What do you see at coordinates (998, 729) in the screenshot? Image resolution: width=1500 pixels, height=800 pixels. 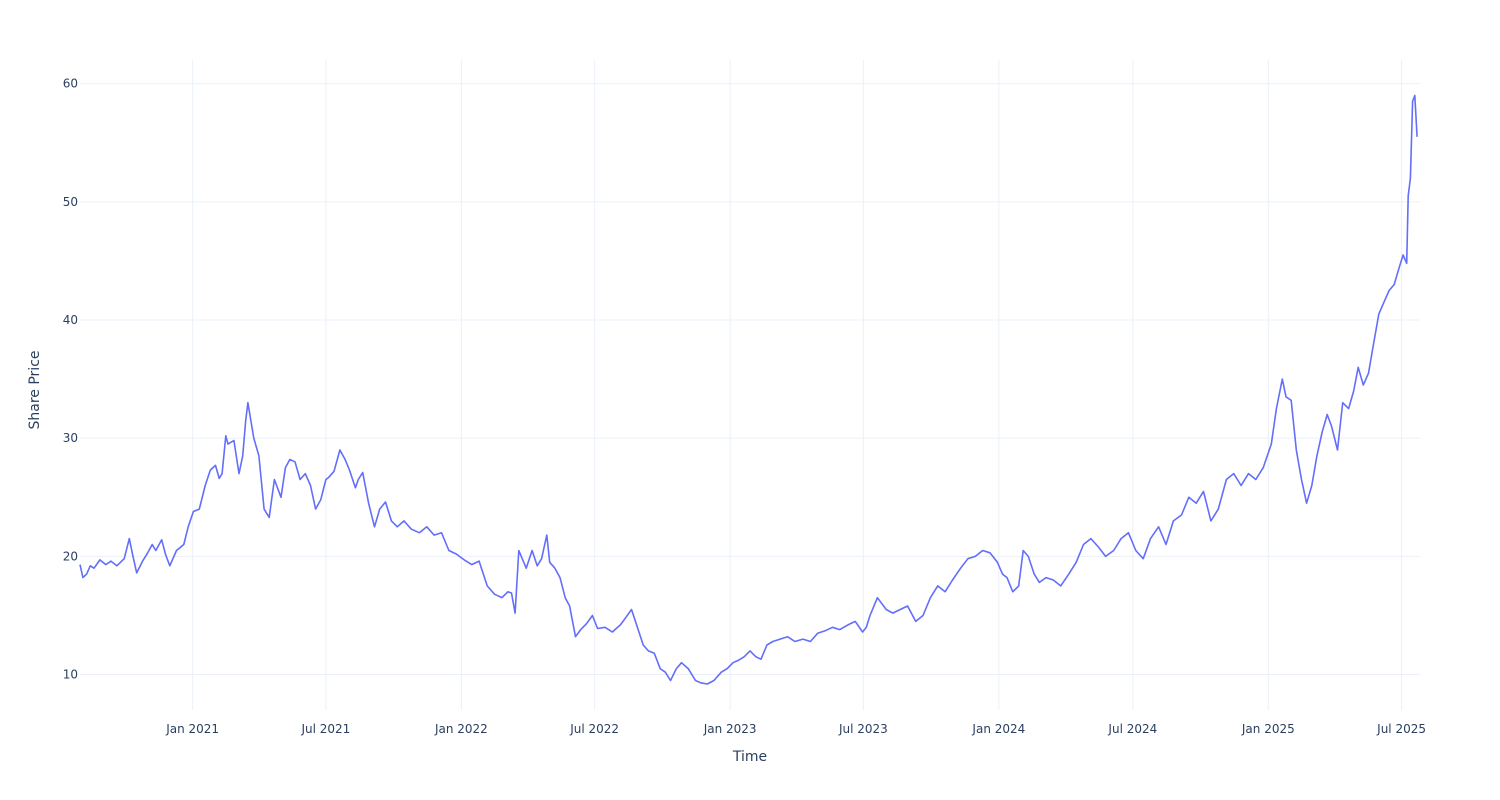 I see `x-tick-label: Jan 2024` at bounding box center [998, 729].